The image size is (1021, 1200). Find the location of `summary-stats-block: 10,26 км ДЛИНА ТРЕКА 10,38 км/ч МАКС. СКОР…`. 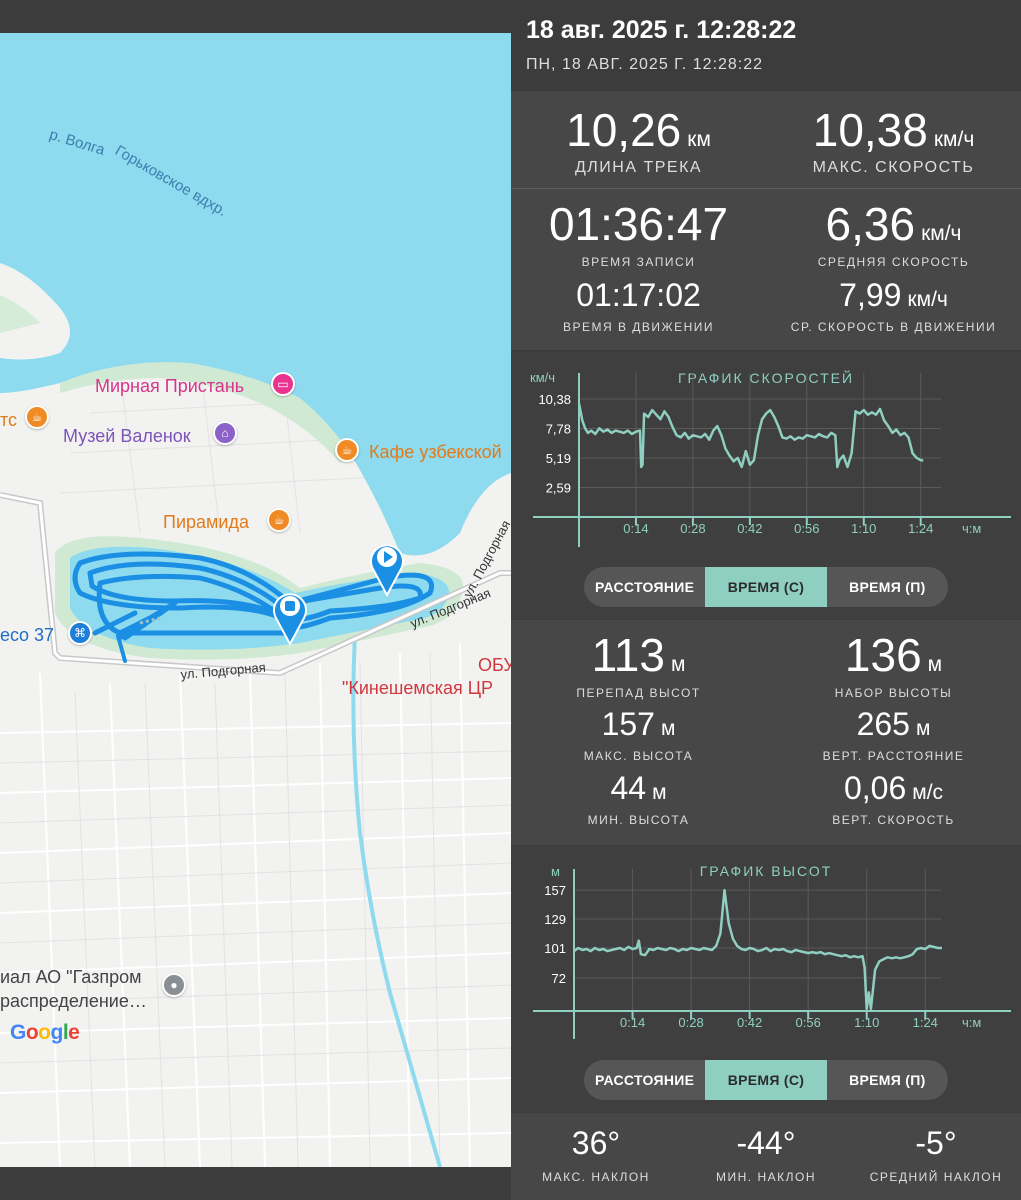

summary-stats-block: 10,26 км ДЛИНА ТРЕКА 10,38 км/ч МАКС. СКОР… is located at coordinates (766, 220).